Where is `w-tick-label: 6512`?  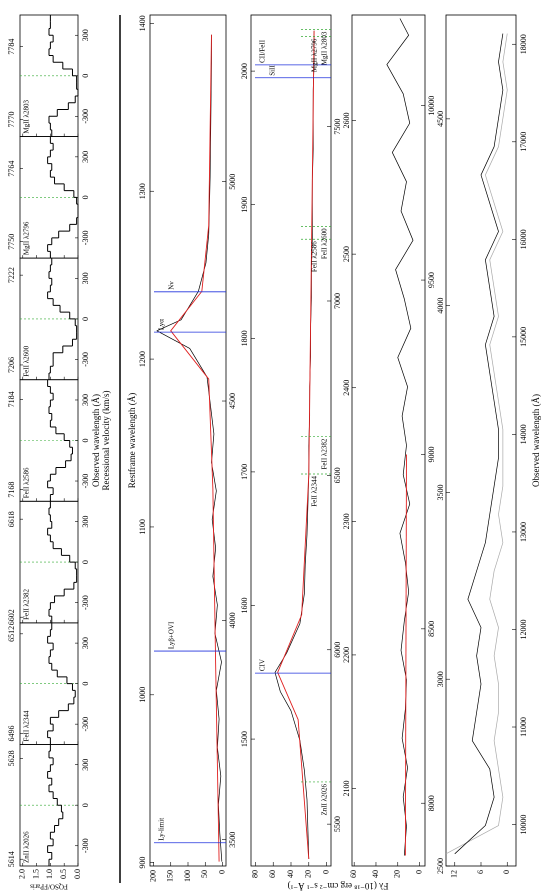 w-tick-label: 6512 is located at coordinates (11, 634).